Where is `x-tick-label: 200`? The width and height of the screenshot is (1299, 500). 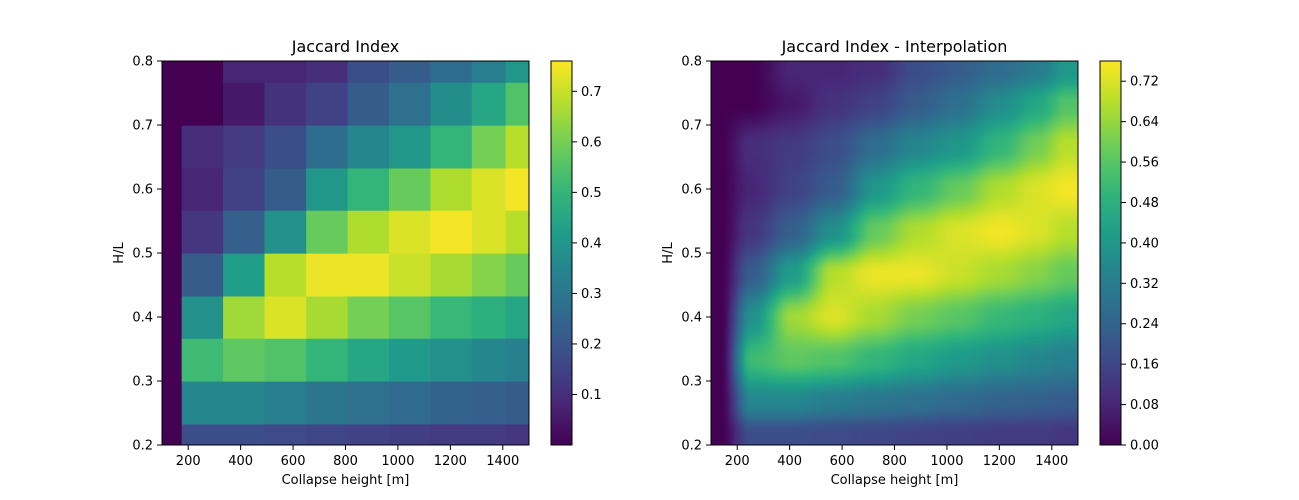 x-tick-label: 200 is located at coordinates (188, 461).